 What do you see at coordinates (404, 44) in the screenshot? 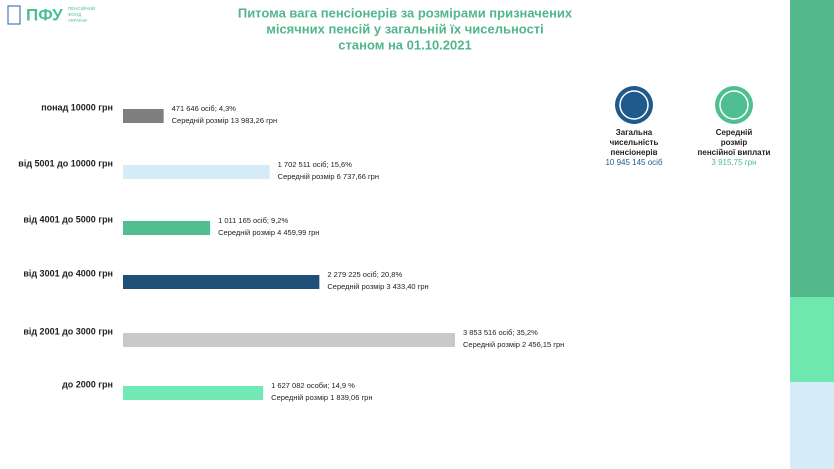
I see `chart-title: станом на 01.10.2021` at bounding box center [404, 44].